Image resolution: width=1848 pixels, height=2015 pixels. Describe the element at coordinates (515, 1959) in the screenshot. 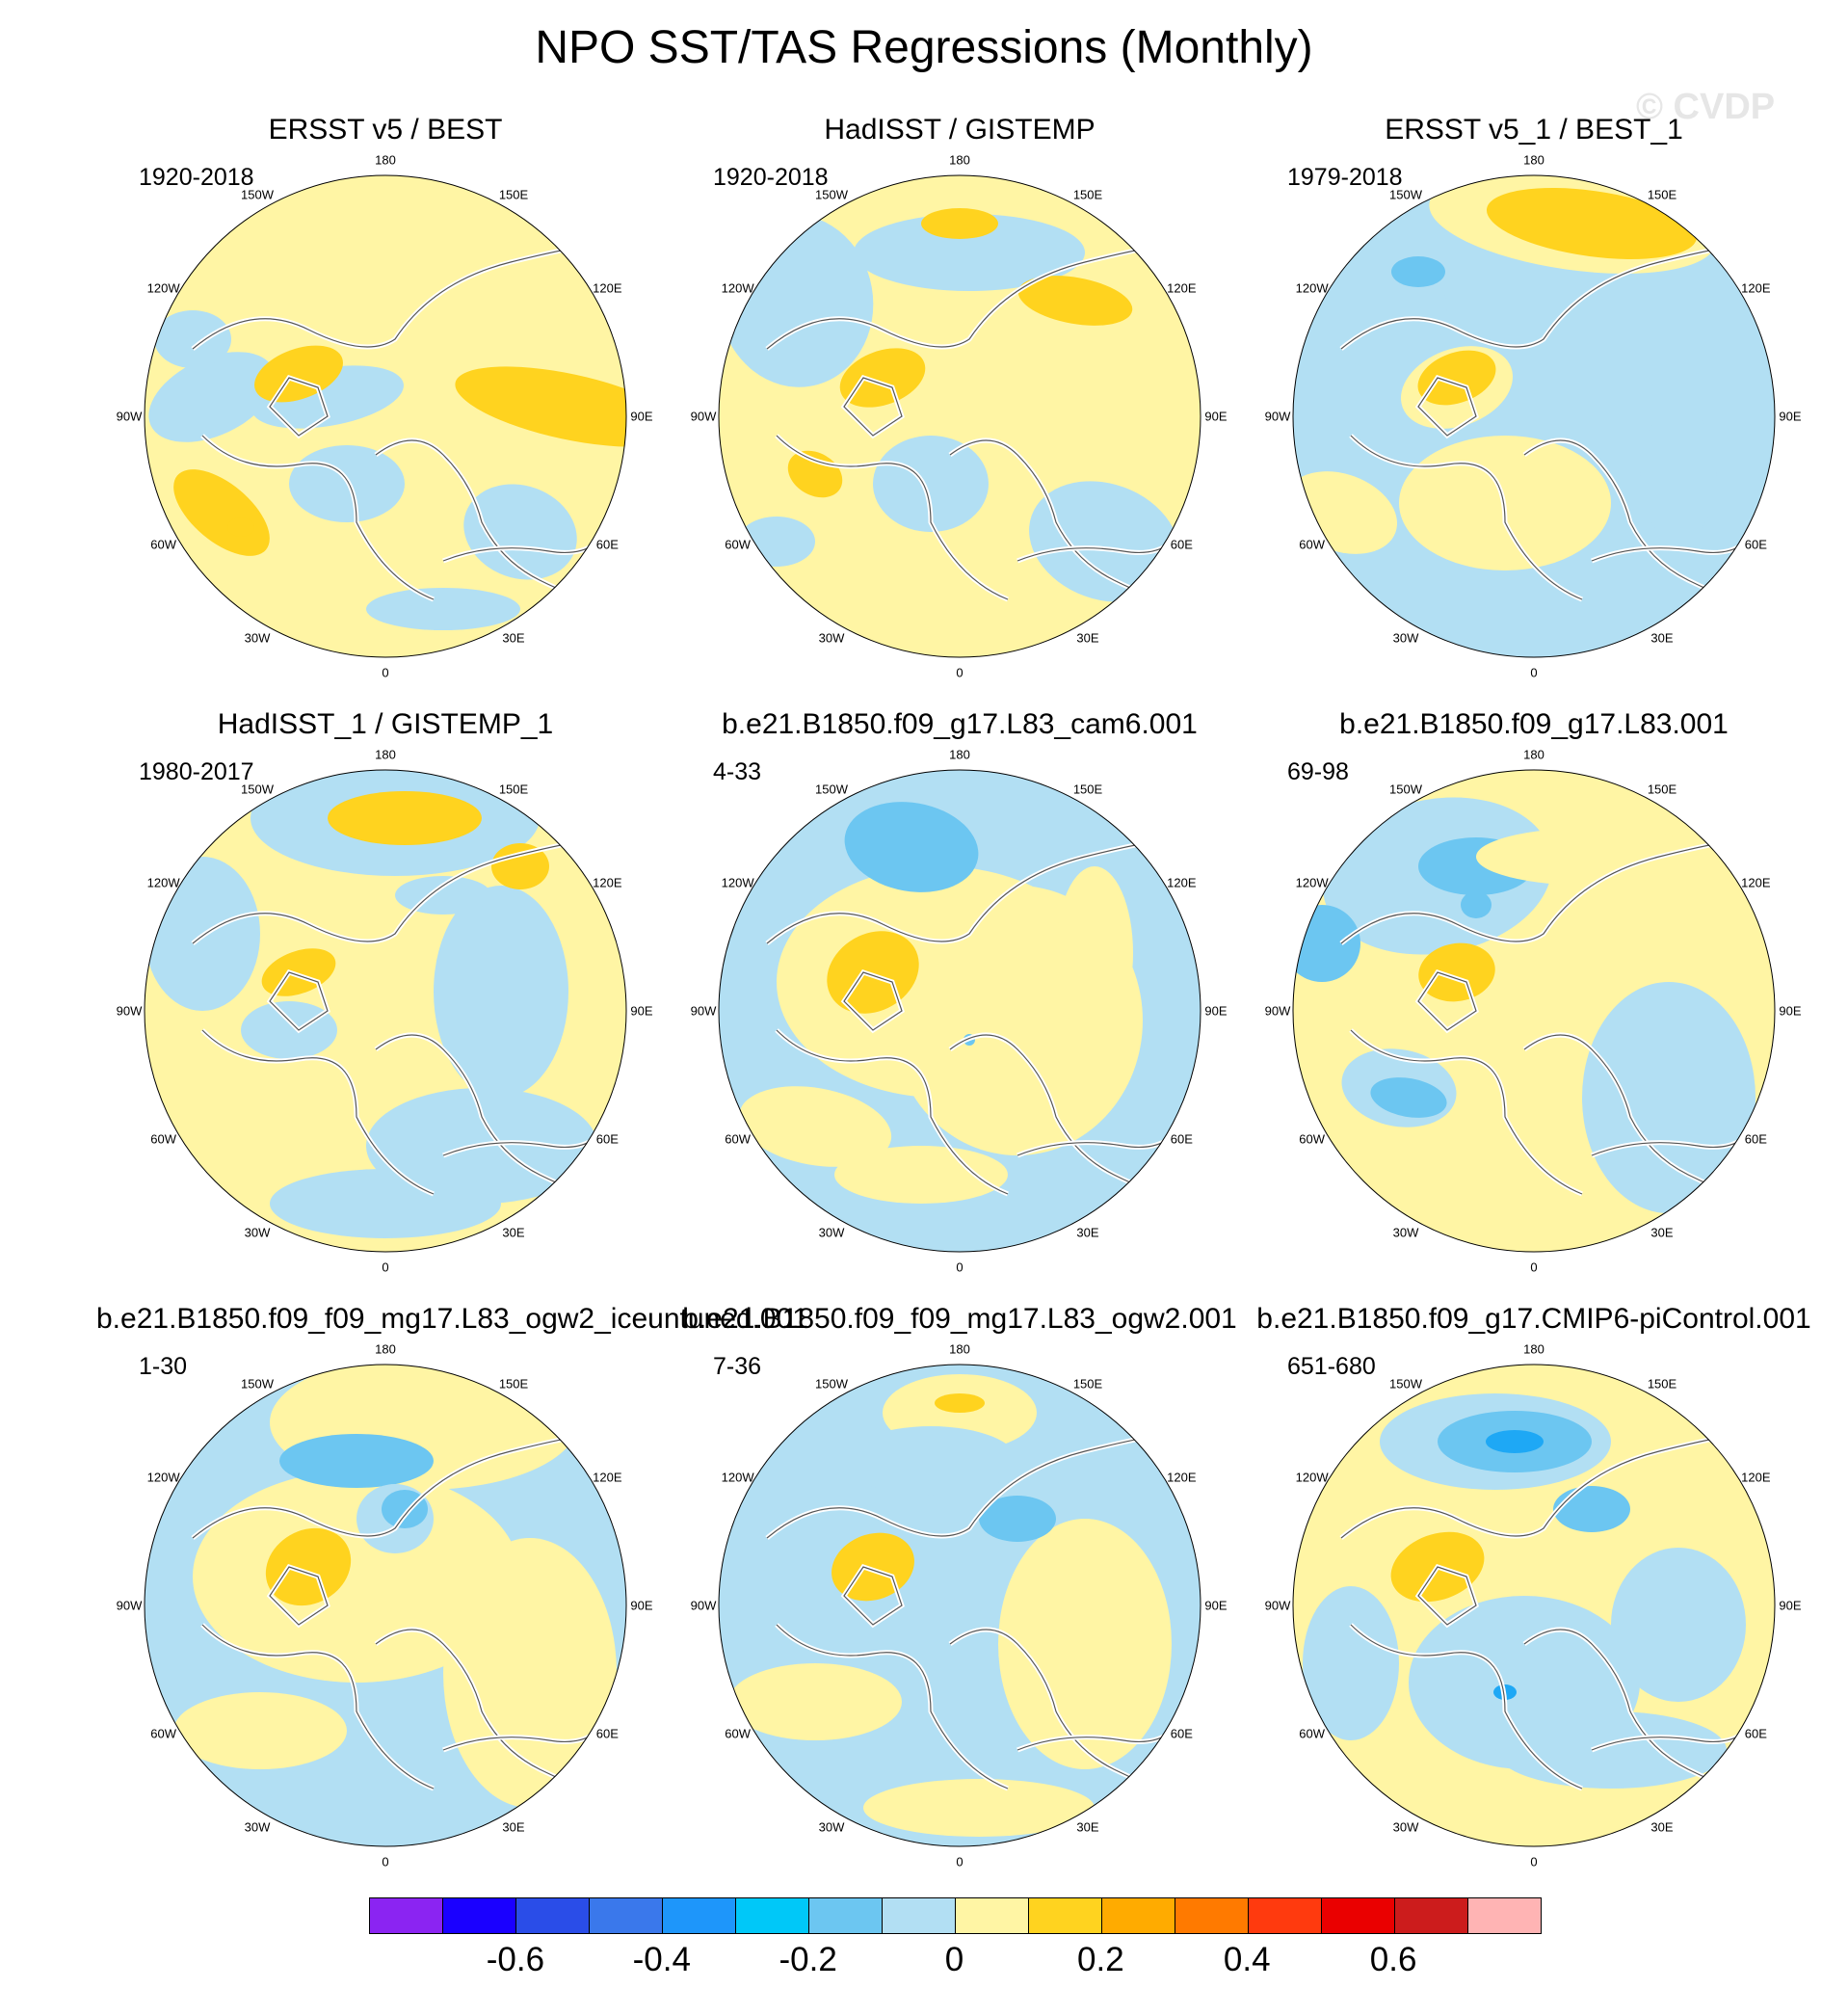

I see `colorbar-tick-label: -0.6` at that location.